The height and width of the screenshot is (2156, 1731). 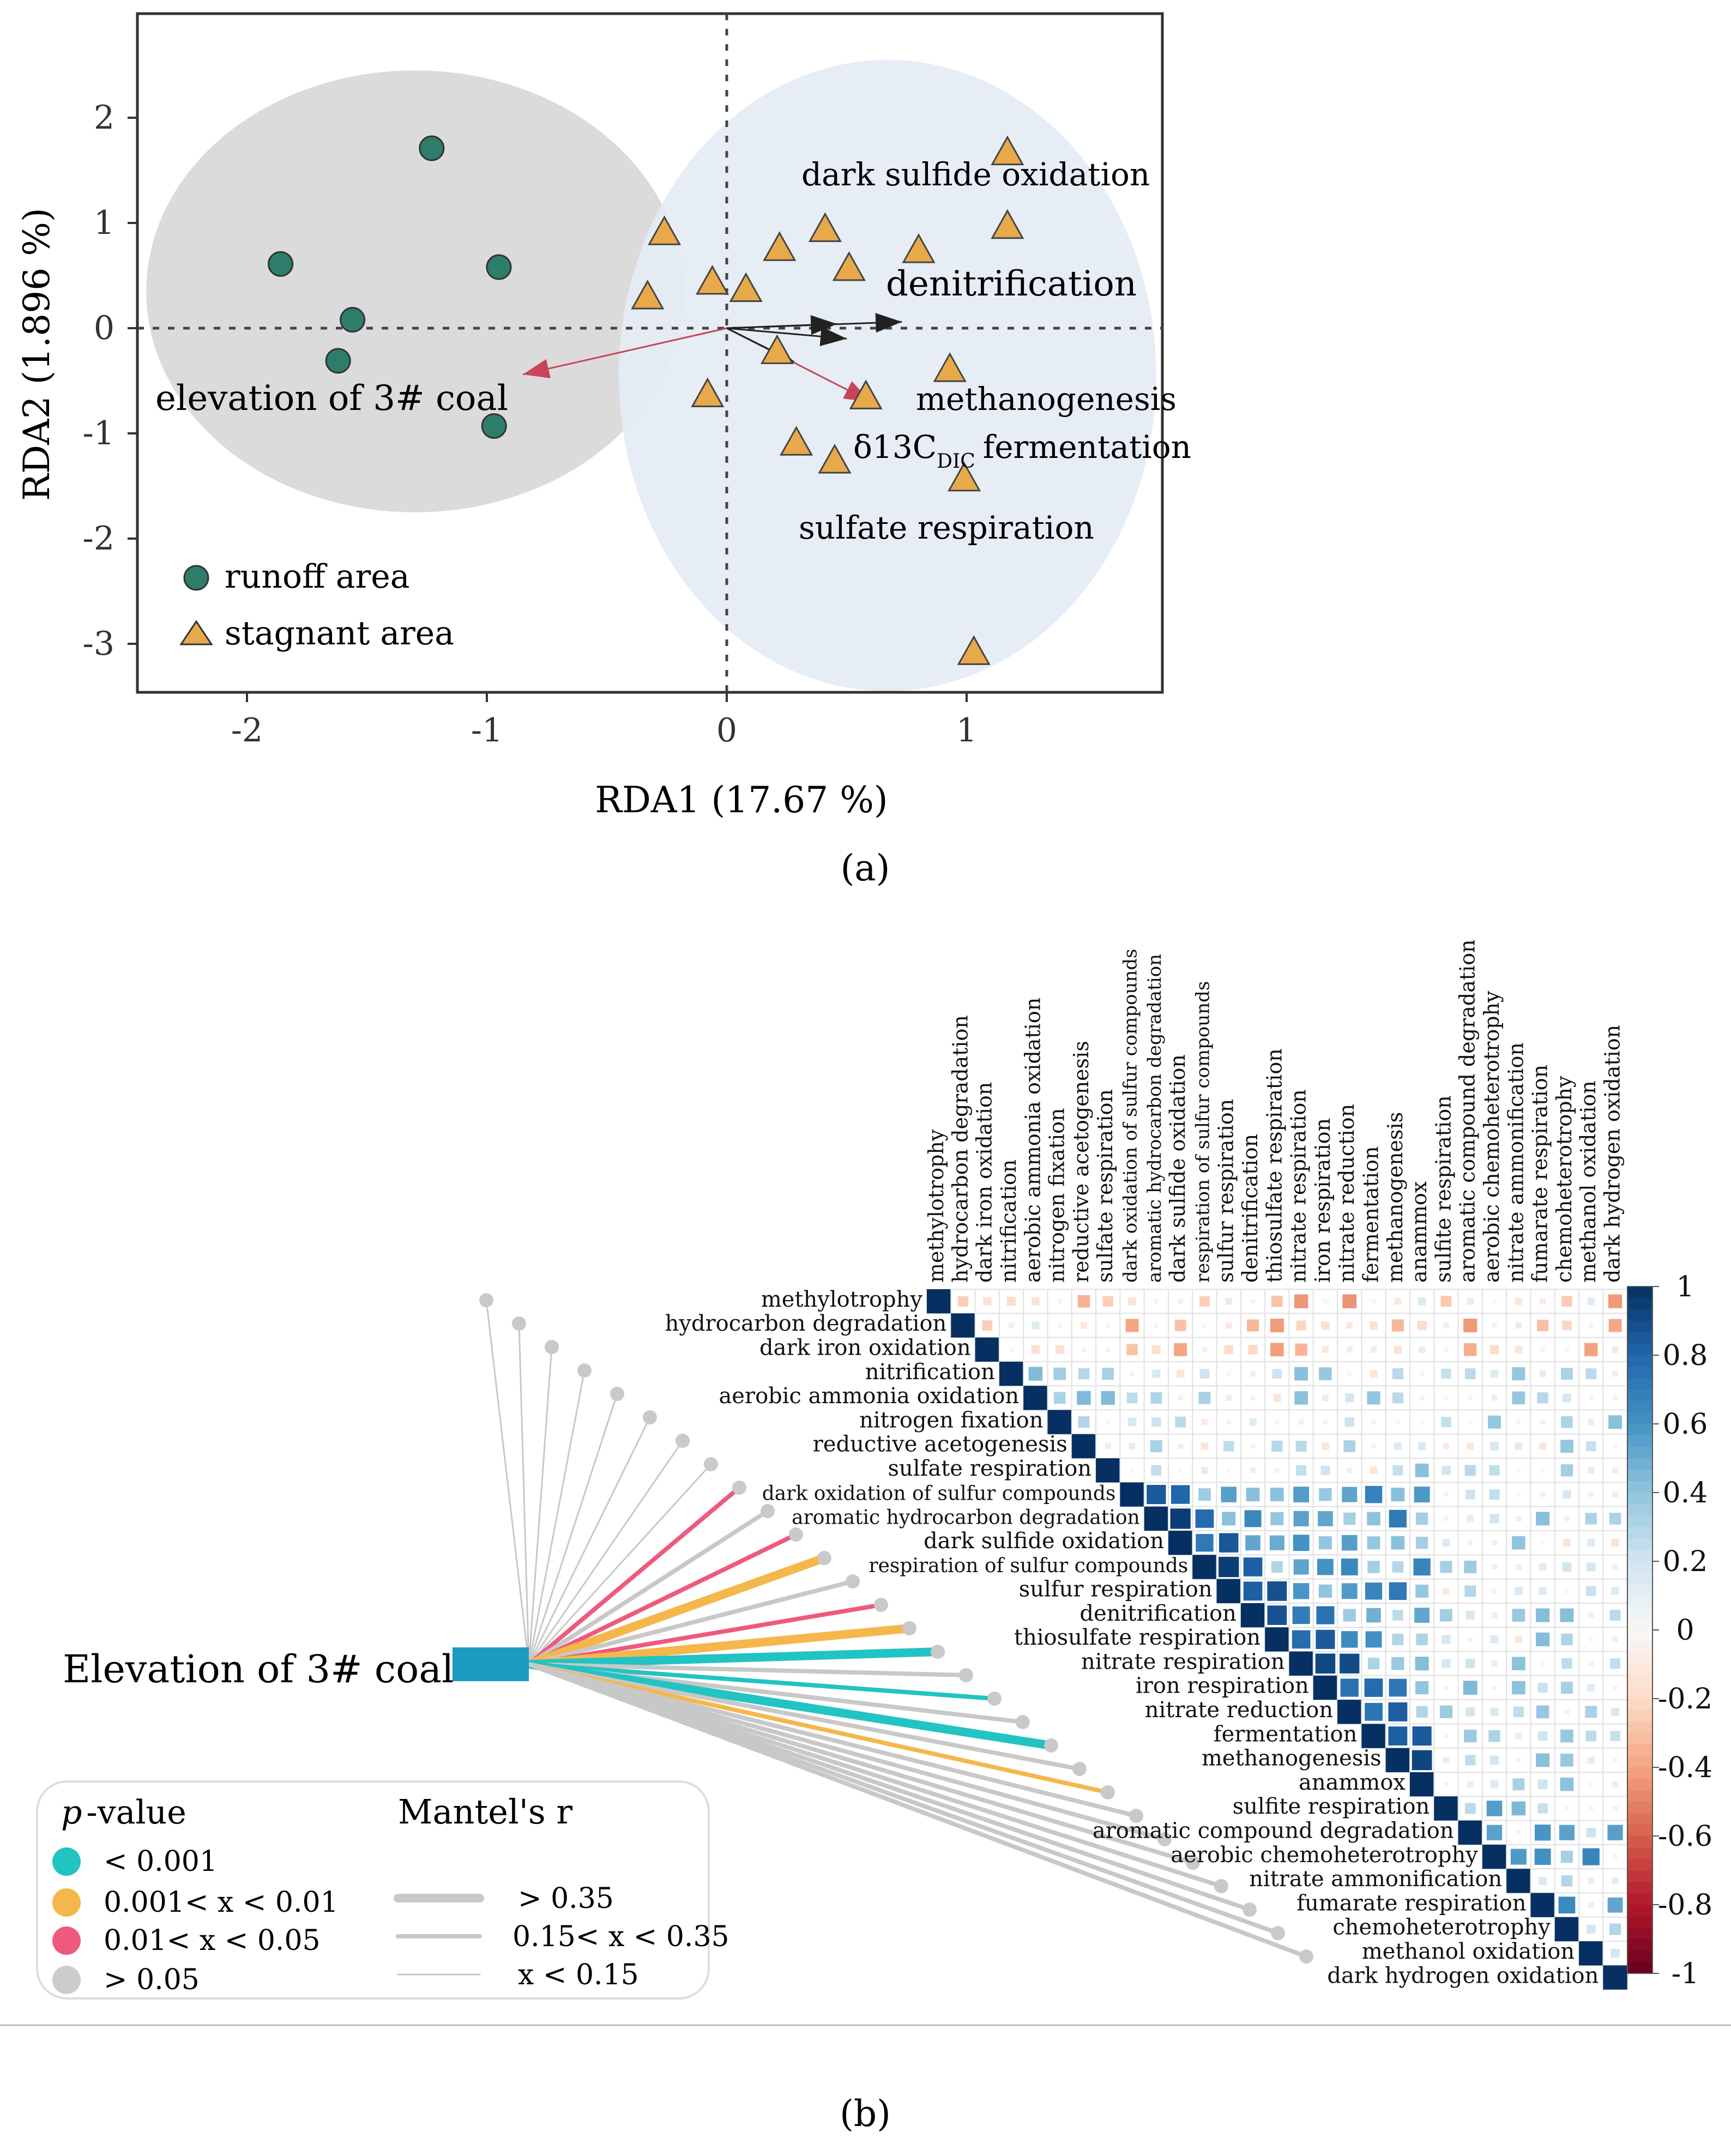 I want to click on p-value-title: p -value, so click(x=123, y=1813).